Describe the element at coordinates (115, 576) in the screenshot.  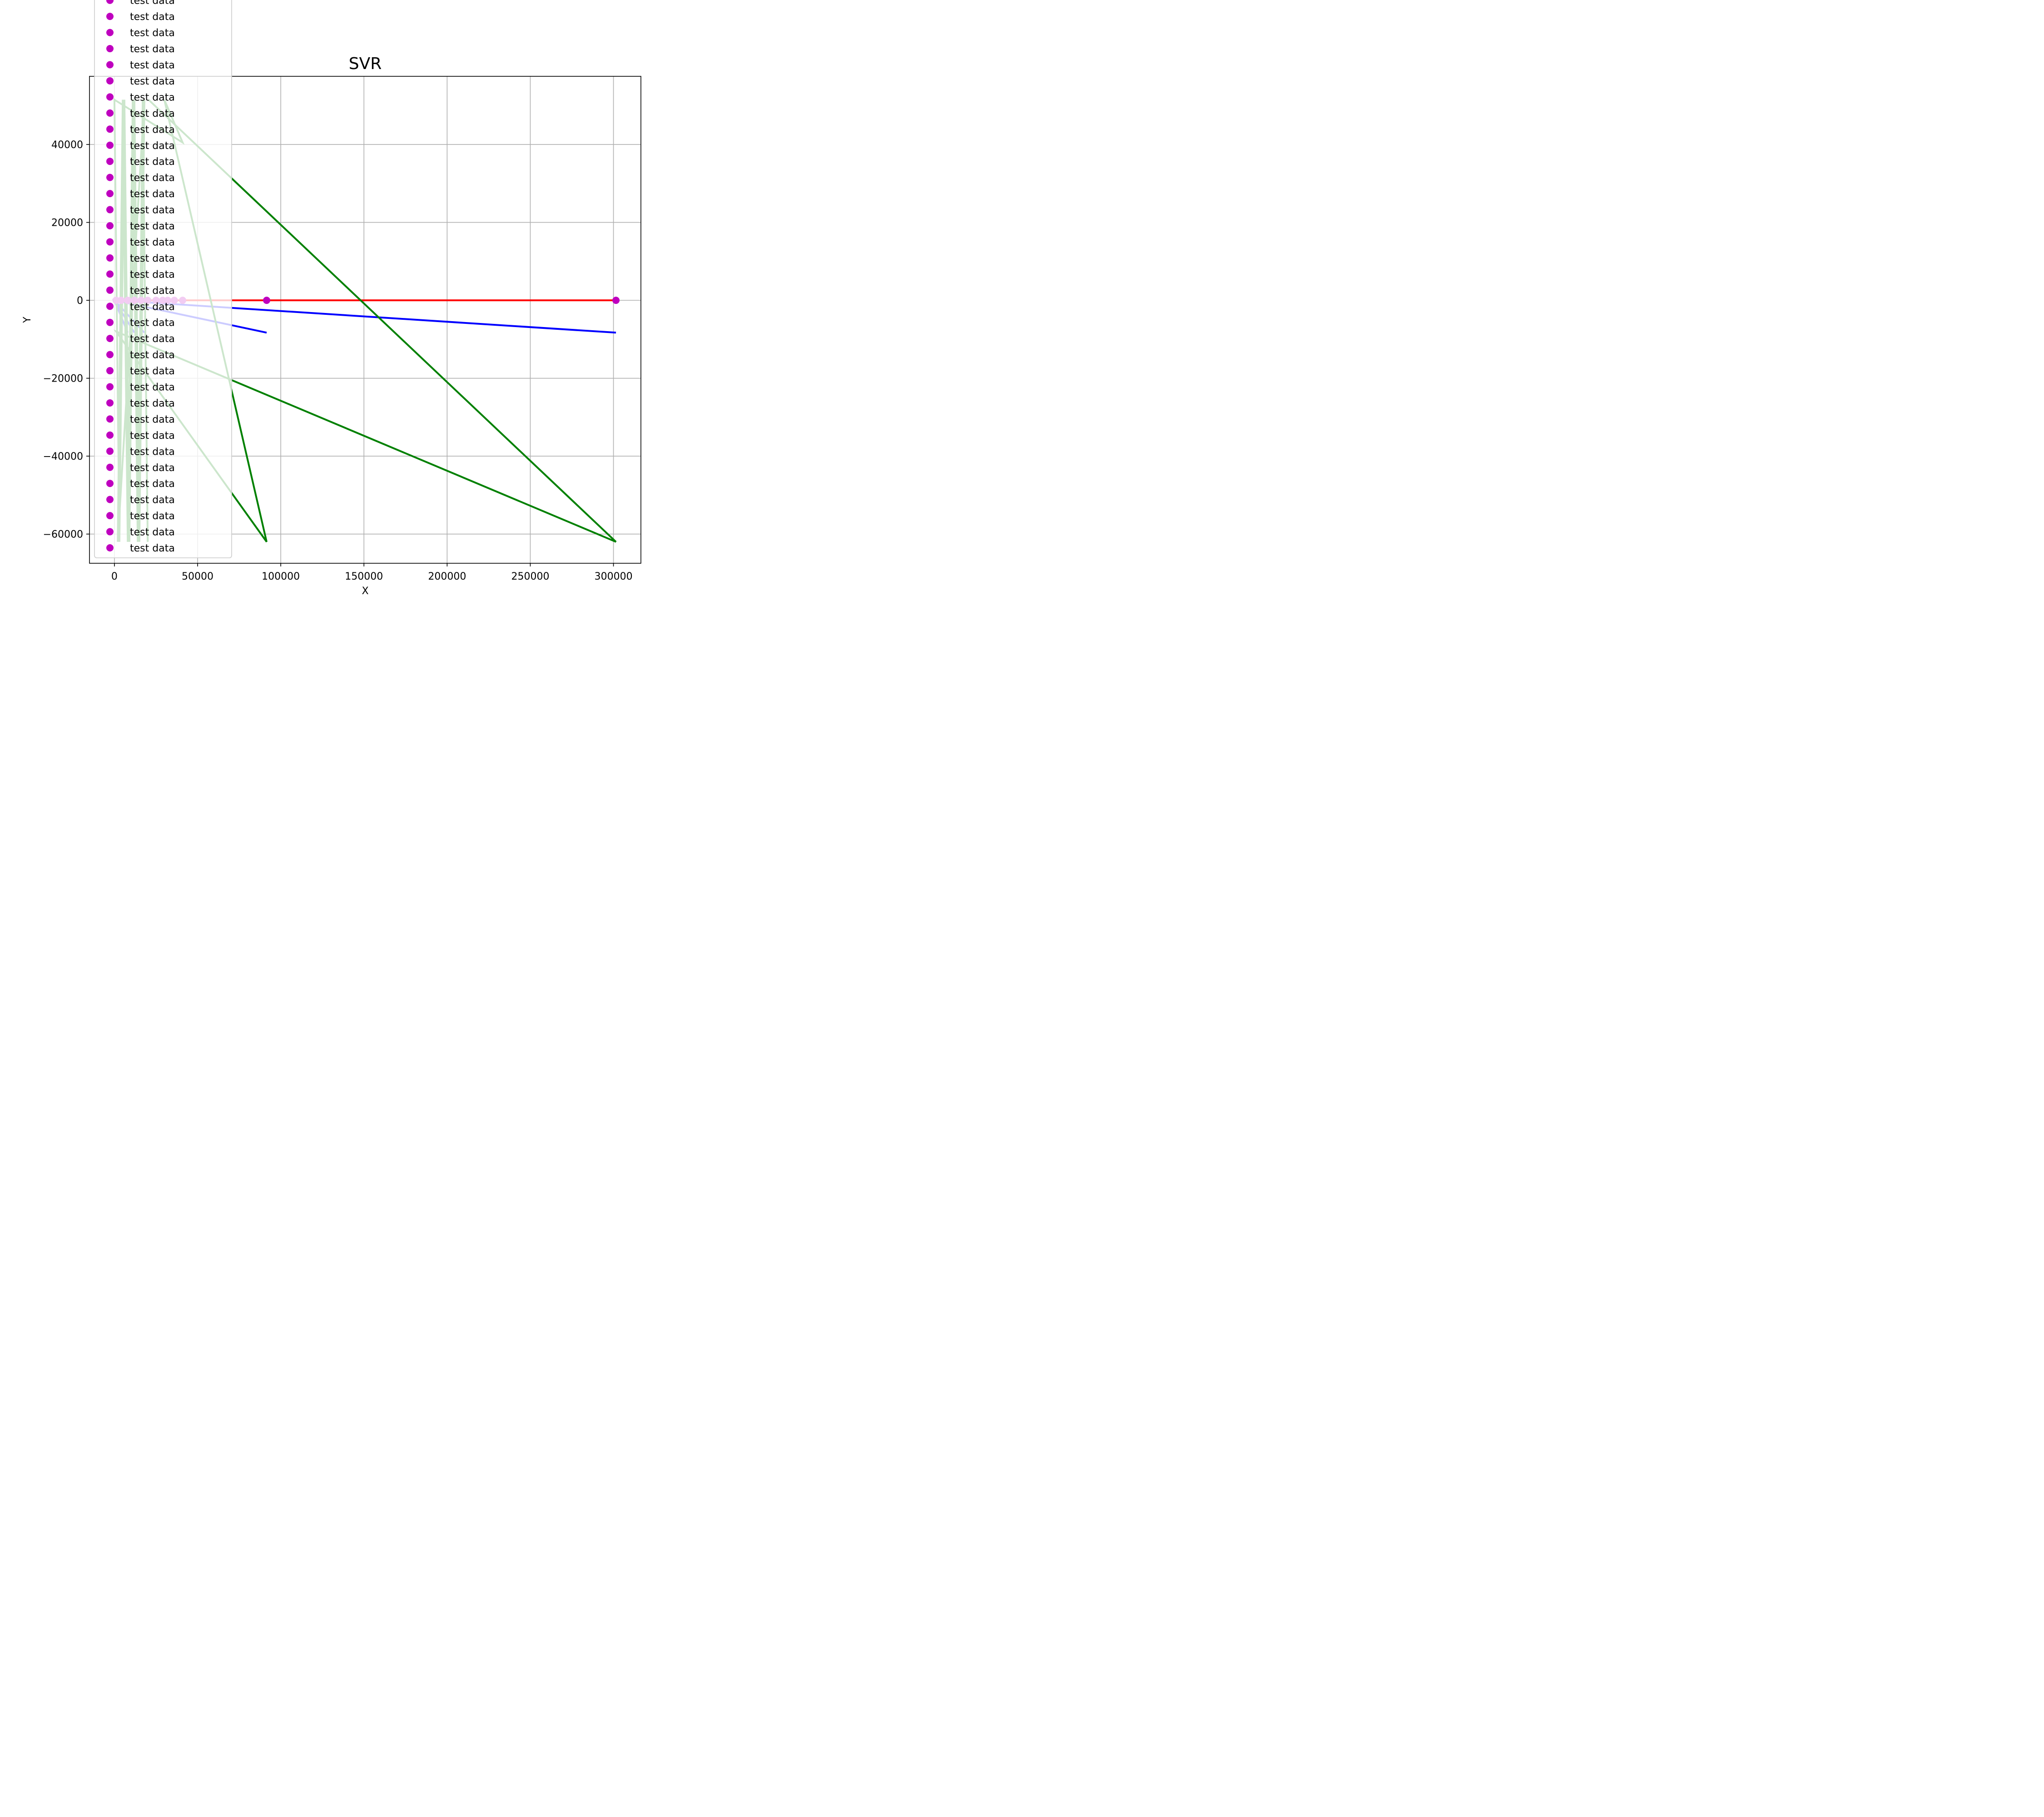
I see `x-tick-label: 0` at that location.